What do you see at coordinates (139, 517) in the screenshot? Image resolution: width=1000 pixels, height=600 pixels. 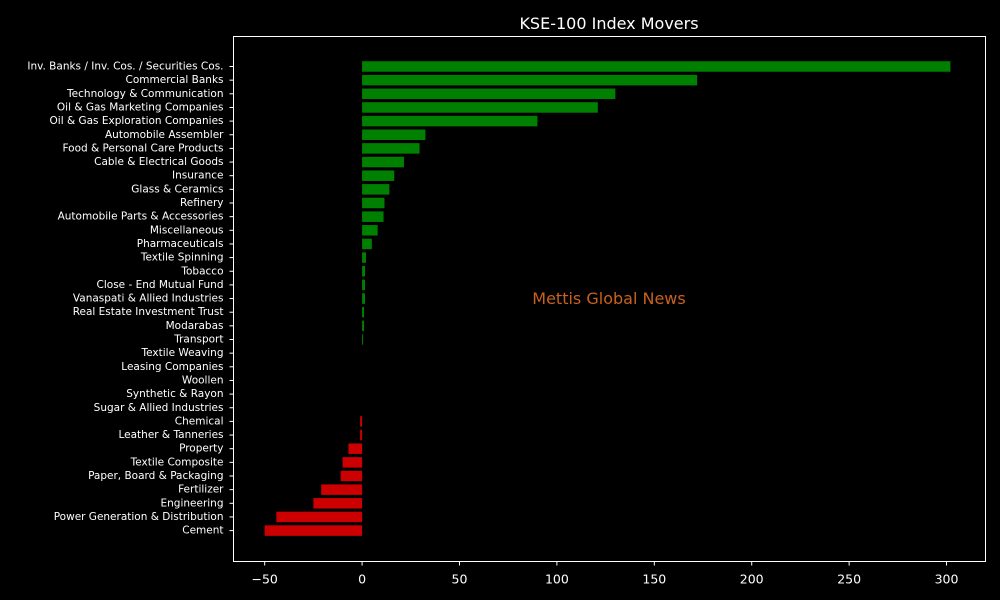 I see `y-label-power-generation-distribution: Power Generation & Distribution` at bounding box center [139, 517].